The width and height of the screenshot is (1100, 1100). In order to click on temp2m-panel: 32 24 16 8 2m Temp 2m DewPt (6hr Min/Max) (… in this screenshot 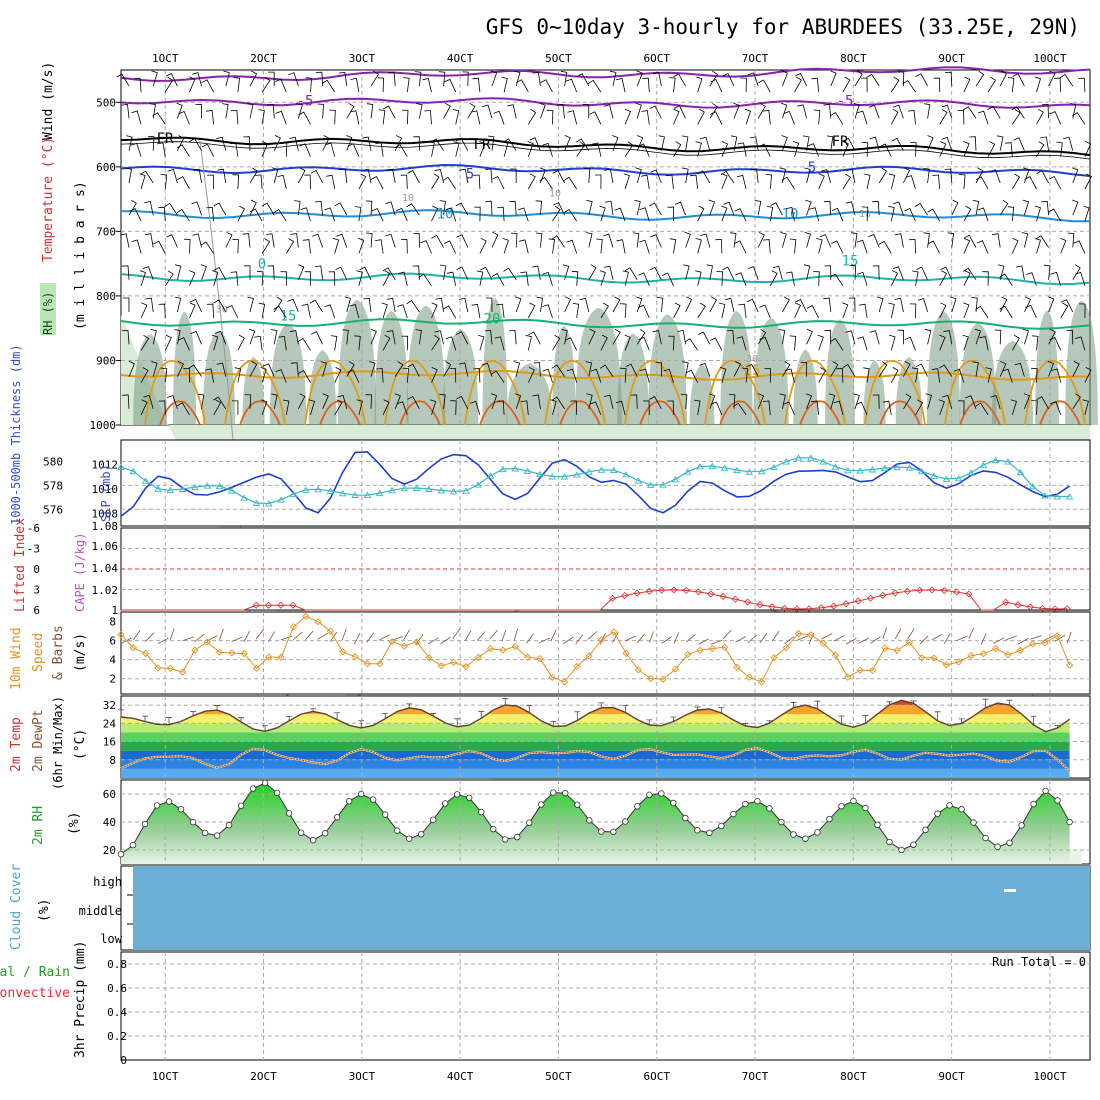, I will do `click(550, 742)`.